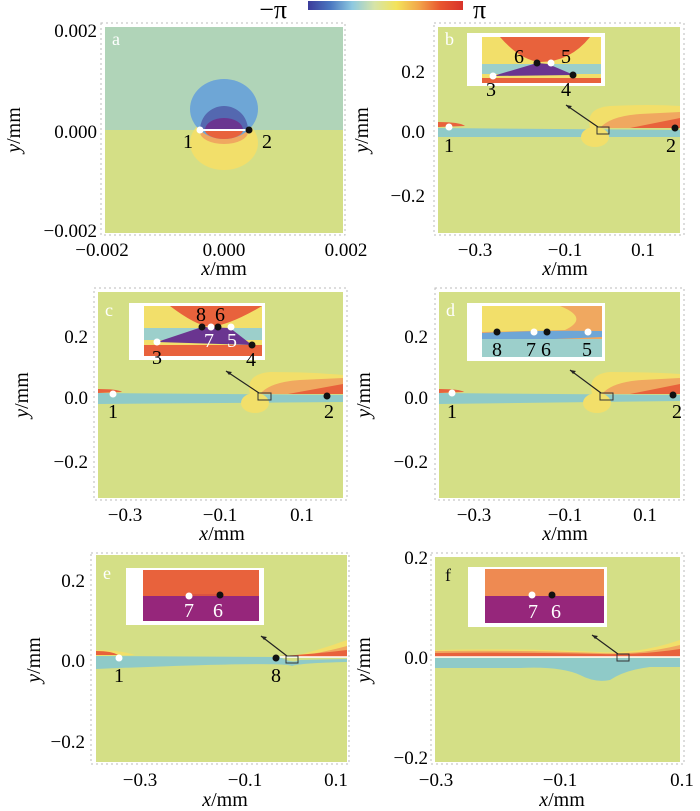  Describe the element at coordinates (197, 337) in the screenshot. I see `panel-c-inset: 3 4 5 6 7 8` at that location.